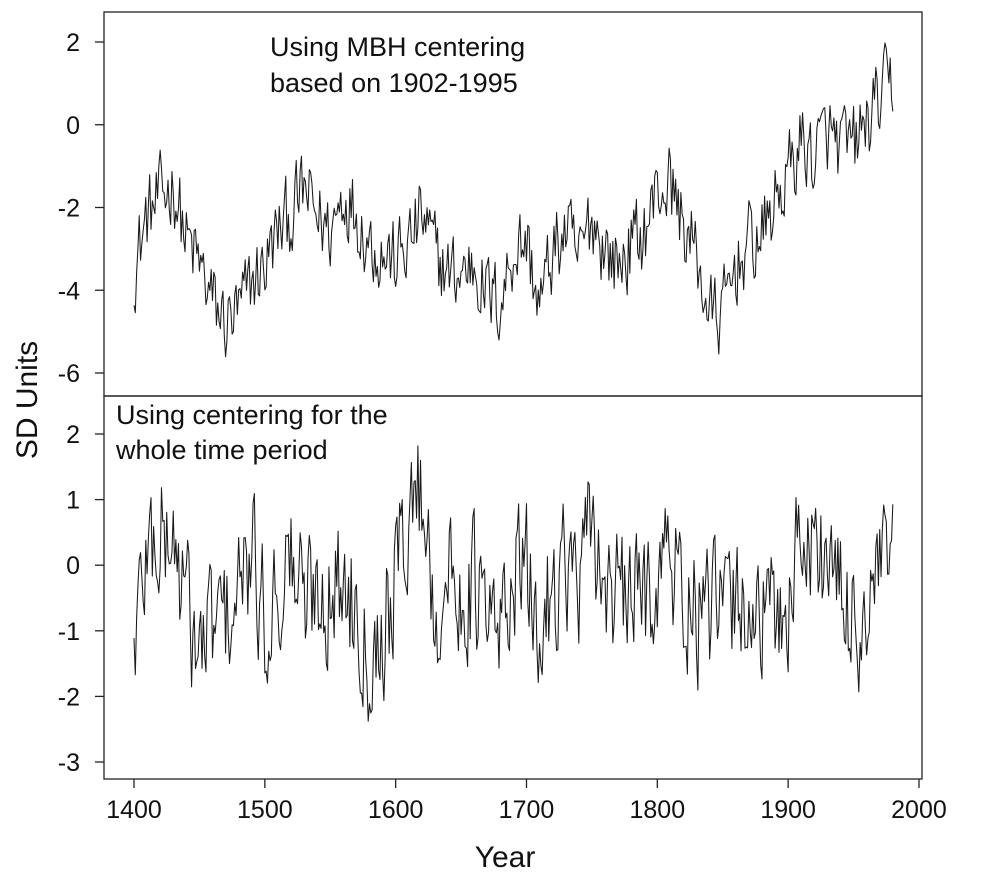 Image resolution: width=1000 pixels, height=889 pixels. What do you see at coordinates (69, 697) in the screenshot?
I see `bottom-y-tick-label: -2` at bounding box center [69, 697].